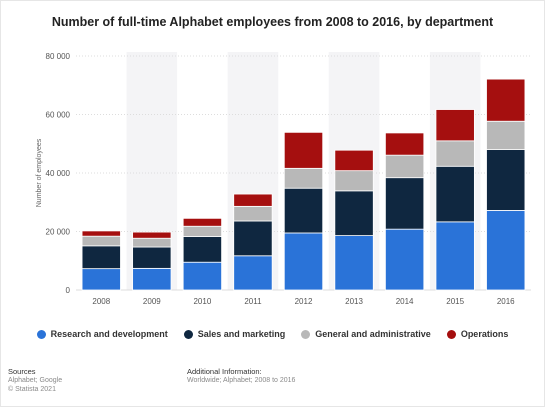 Image resolution: width=545 pixels, height=407 pixels. Describe the element at coordinates (455, 301) in the screenshot. I see `x-tick-label: 2015` at that location.